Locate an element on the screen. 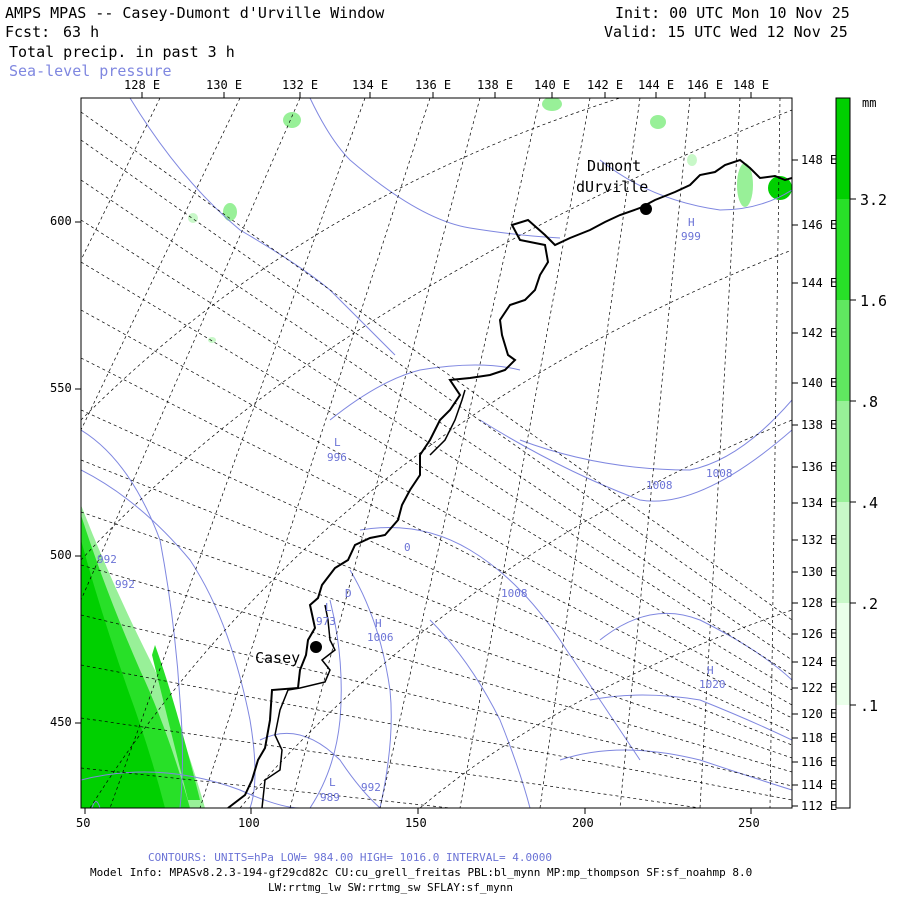 This screenshot has height=900, width=900. model-info-line2: LW:rrtmg_lw SW:rrtmg_sw SFLAY:sf_mynn is located at coordinates (391, 887).